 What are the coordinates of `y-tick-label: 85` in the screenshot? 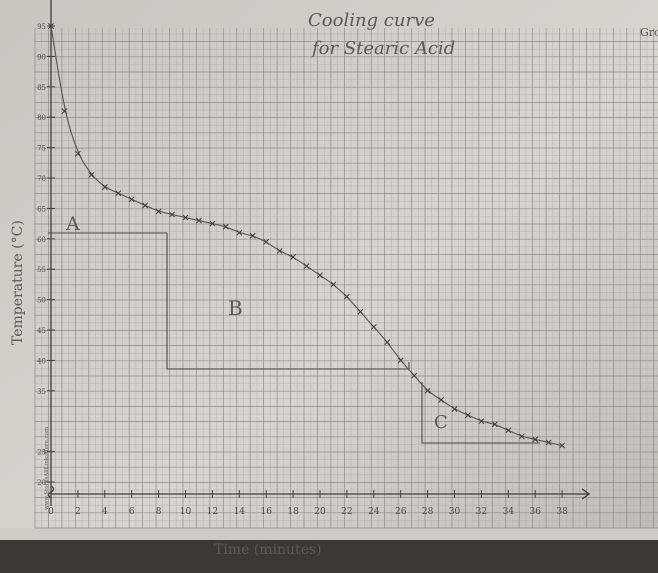 It's located at (41, 88).